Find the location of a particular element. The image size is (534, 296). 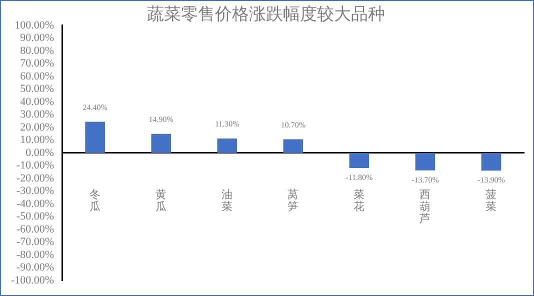

x-tick-label: 莴笋 is located at coordinates (293, 200).